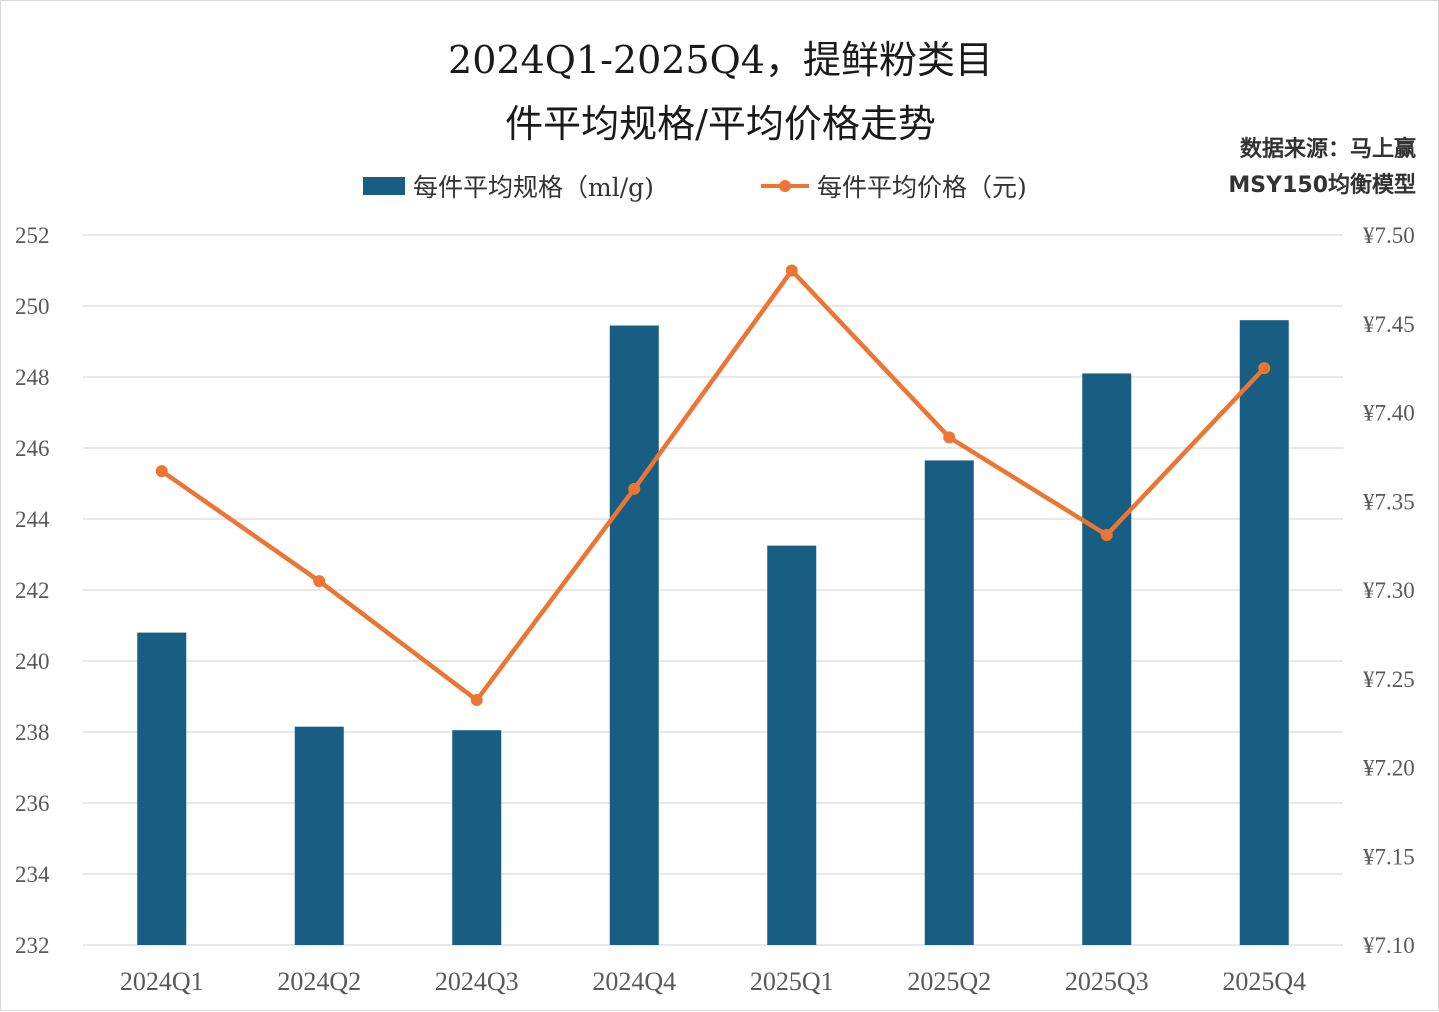  I want to click on legend-line-swatch, so click(785, 186).